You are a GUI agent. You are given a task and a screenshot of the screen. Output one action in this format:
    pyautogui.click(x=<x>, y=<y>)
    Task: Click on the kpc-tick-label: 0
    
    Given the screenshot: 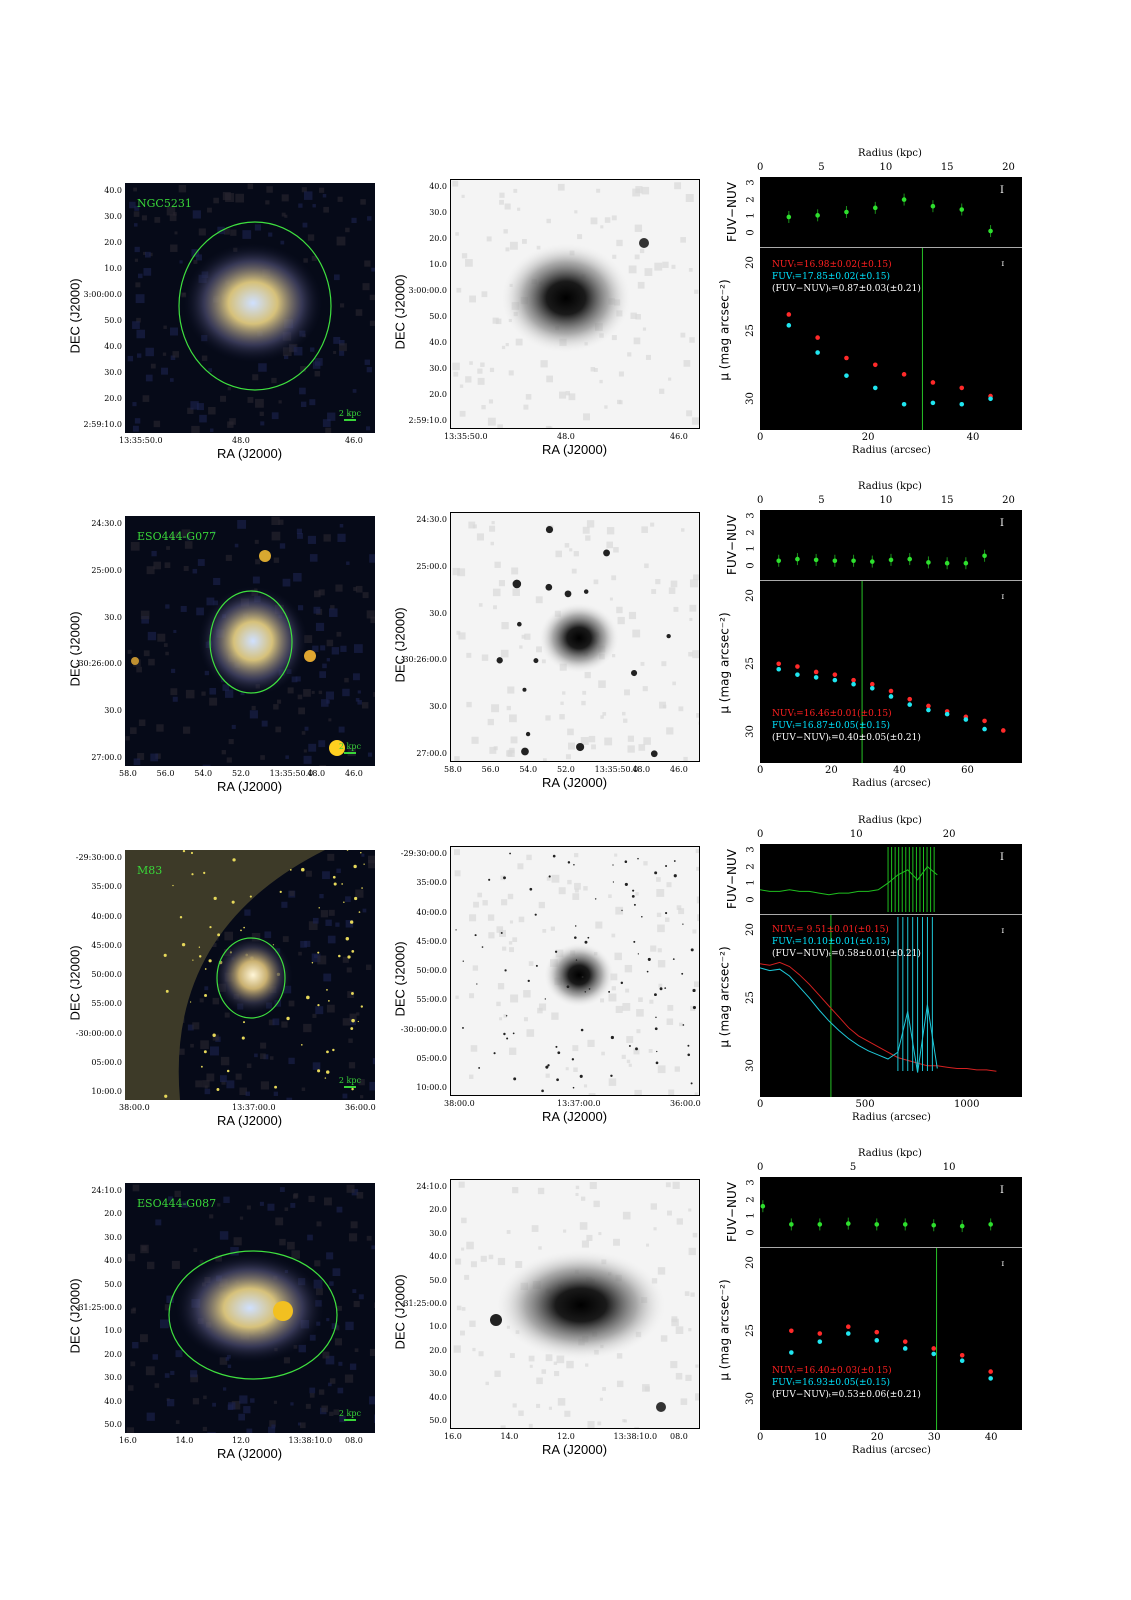 What is the action you would take?
    pyautogui.click(x=760, y=500)
    